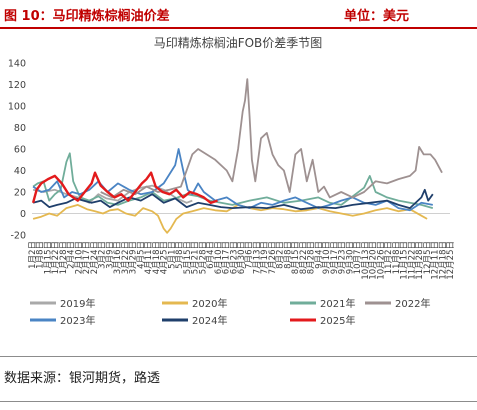 Image resolution: width=477 pixels, height=410 pixels. I want to click on figure-title: 图 10：马印精炼棕榈油价差, so click(87, 16).